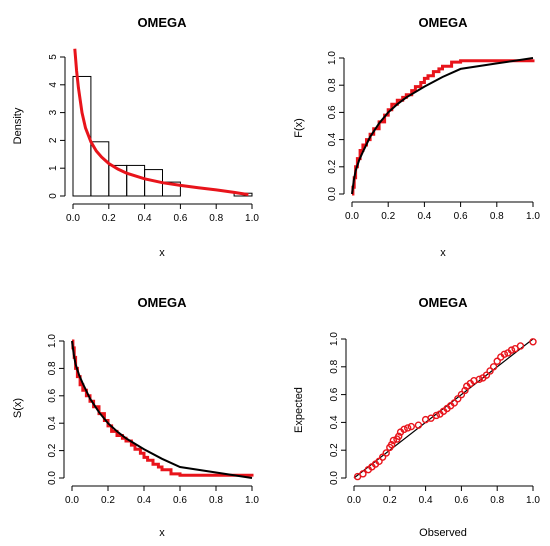  I want to click on fitted-density-curve, so click(161, 122).